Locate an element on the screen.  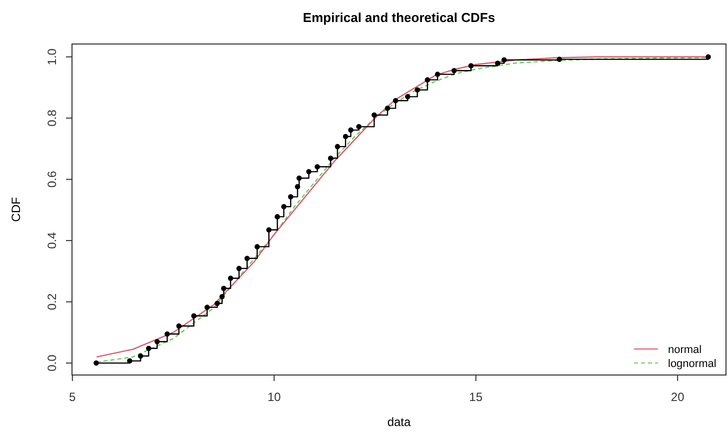
x-tick-label: 15 is located at coordinates (476, 397).